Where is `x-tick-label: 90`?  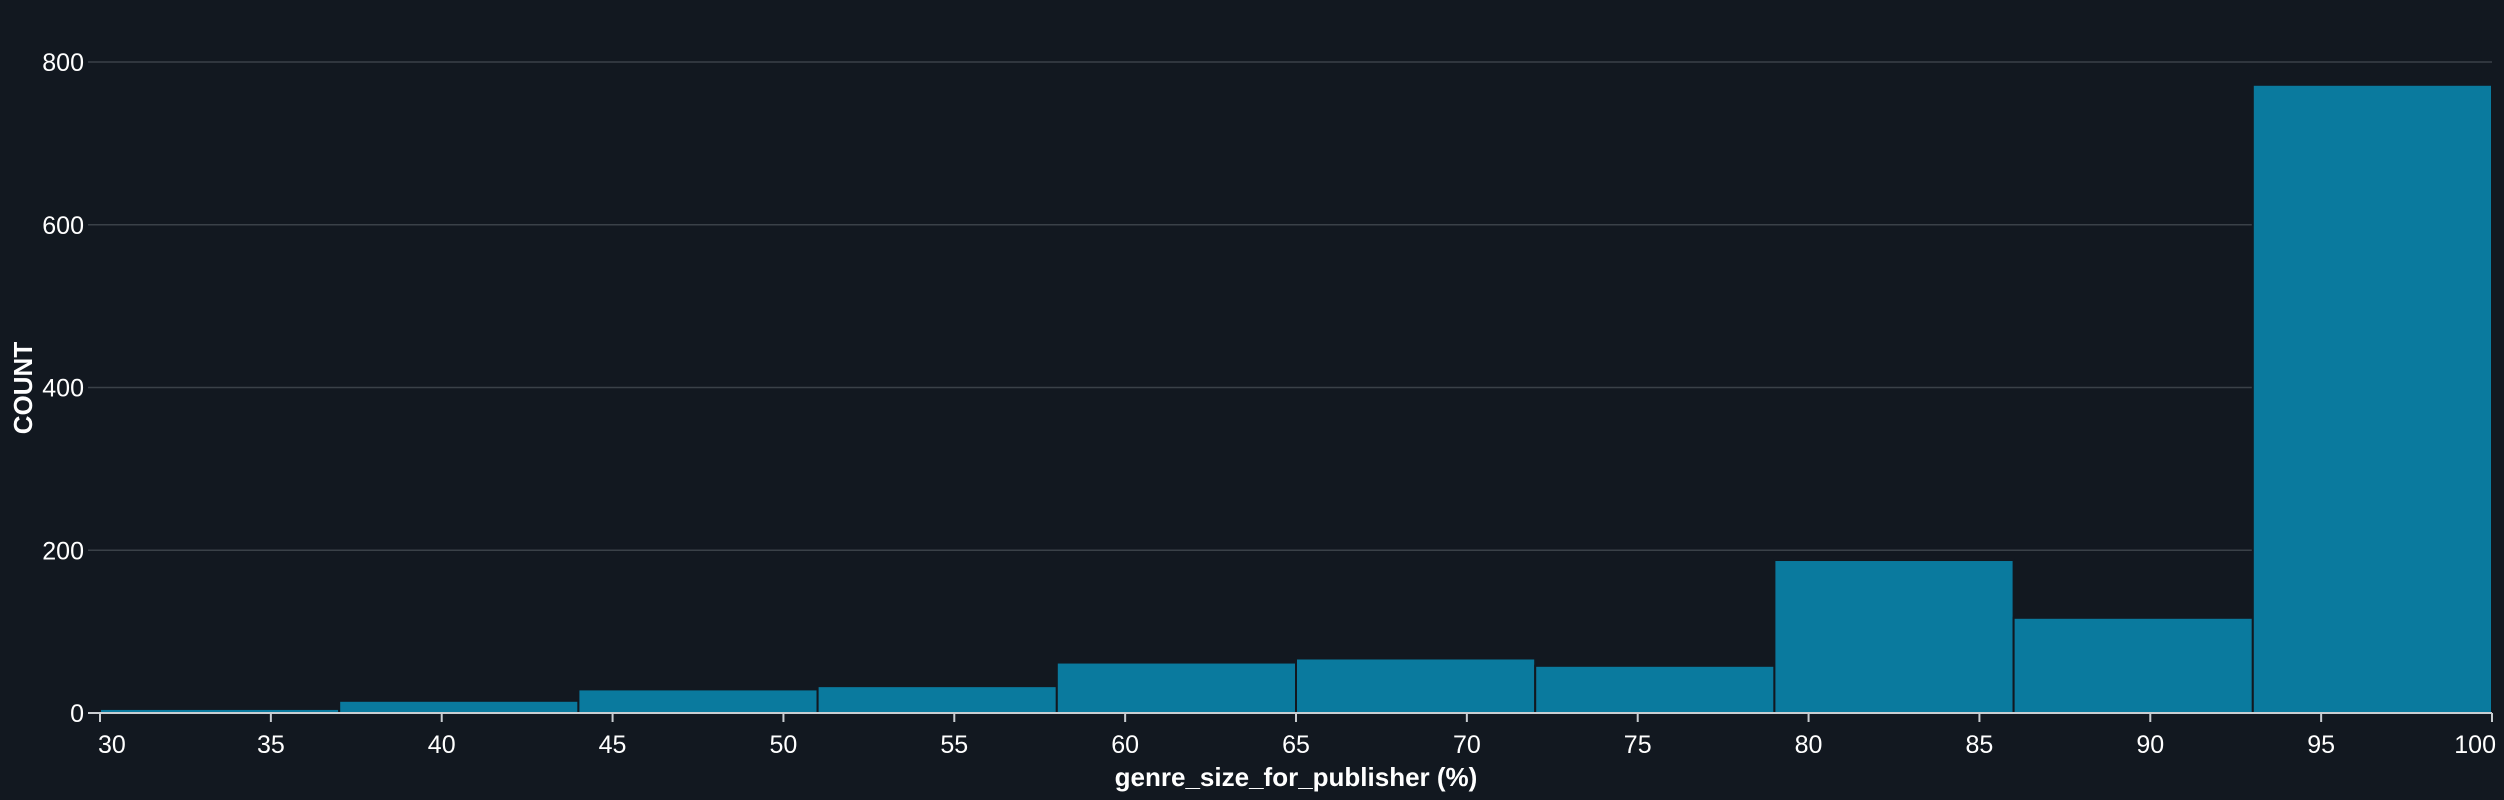
x-tick-label: 90 is located at coordinates (2150, 745).